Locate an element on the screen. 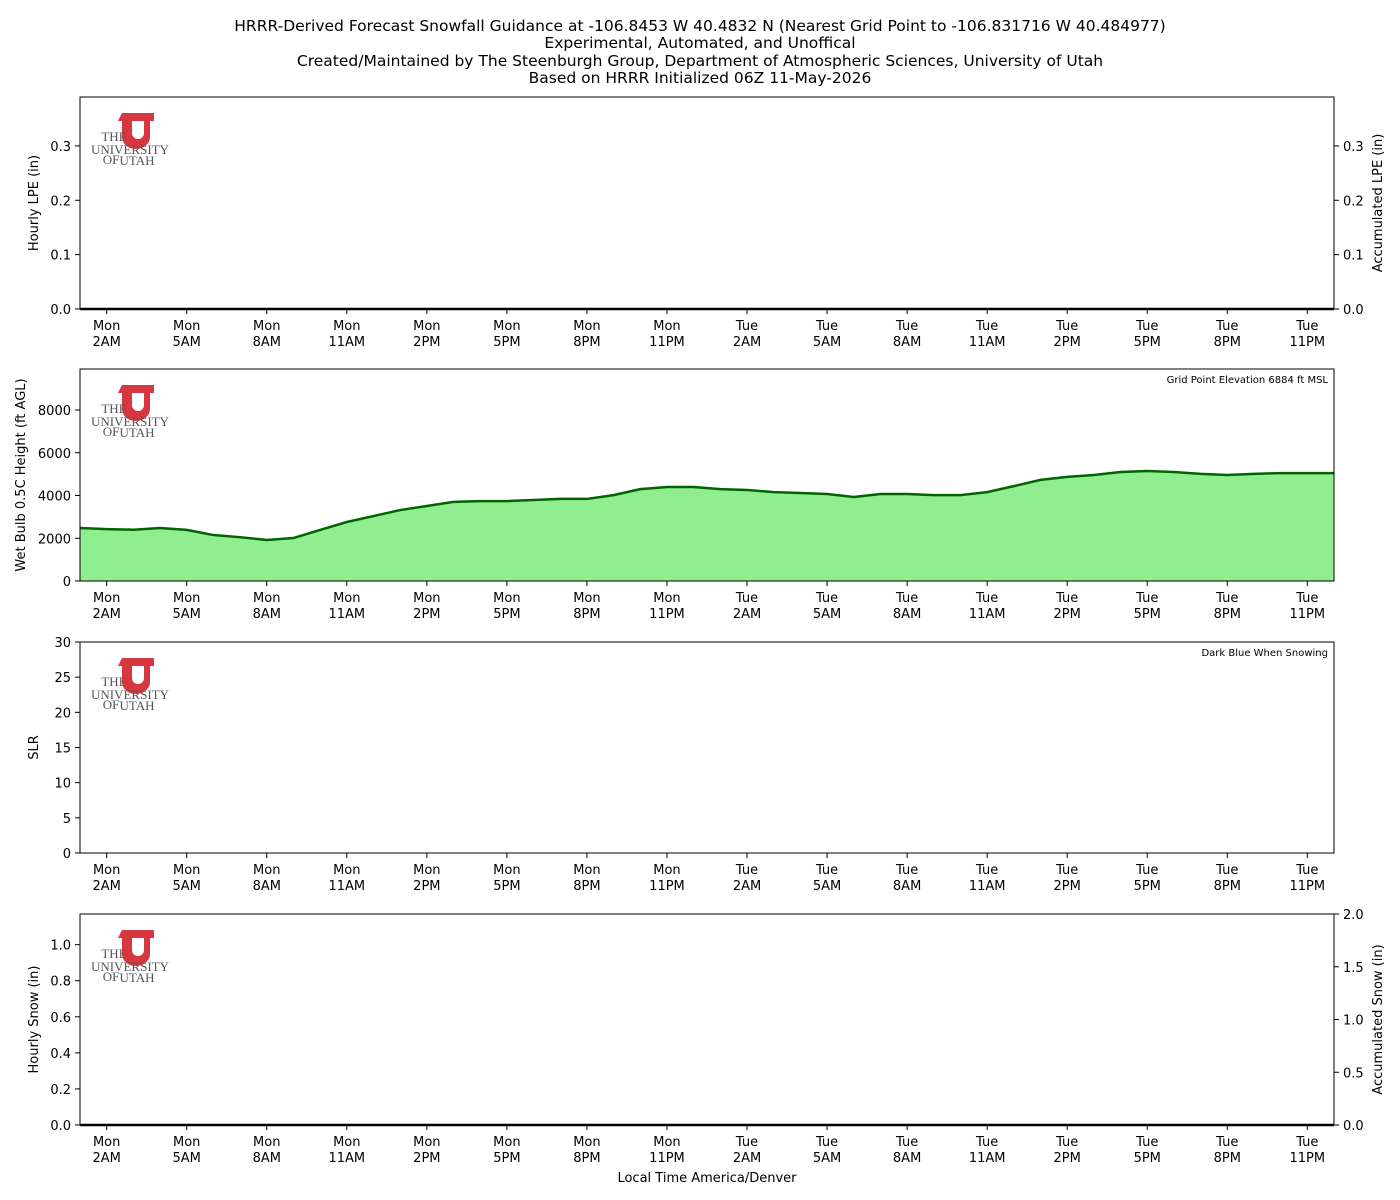 The width and height of the screenshot is (1400, 1200). y-tick-label: 0.3 is located at coordinates (60, 147).